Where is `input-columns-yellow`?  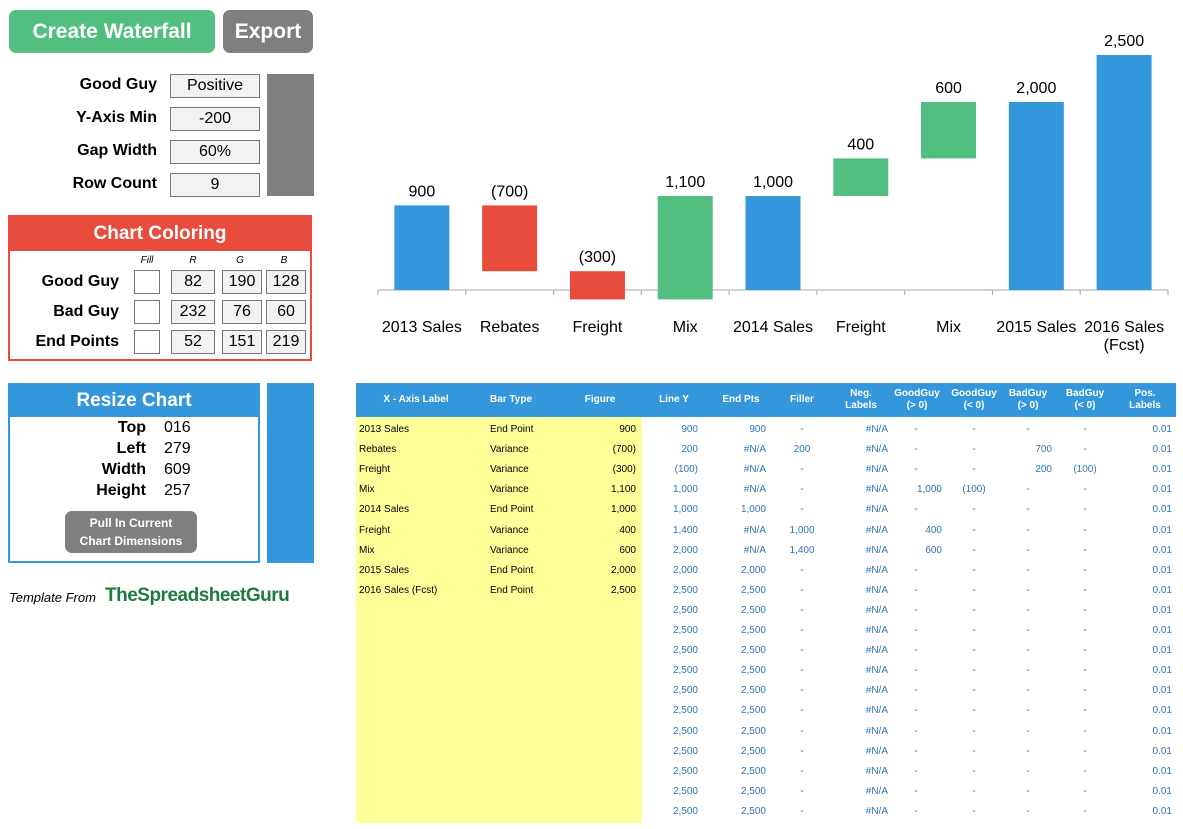 input-columns-yellow is located at coordinates (499, 620).